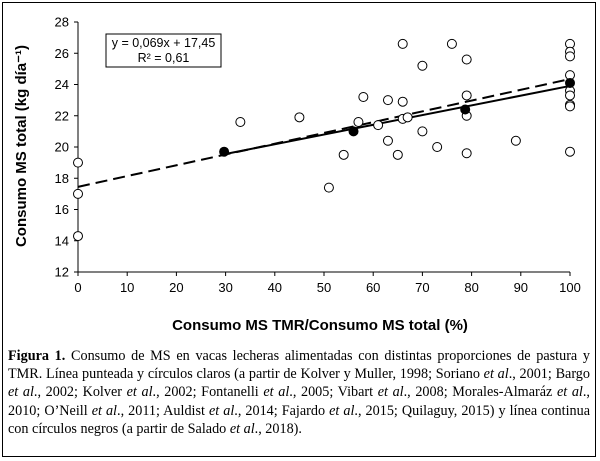 The width and height of the screenshot is (600, 461). I want to click on equation-box: y = 0,069x + 17,45 R² = 0,61, so click(163, 50).